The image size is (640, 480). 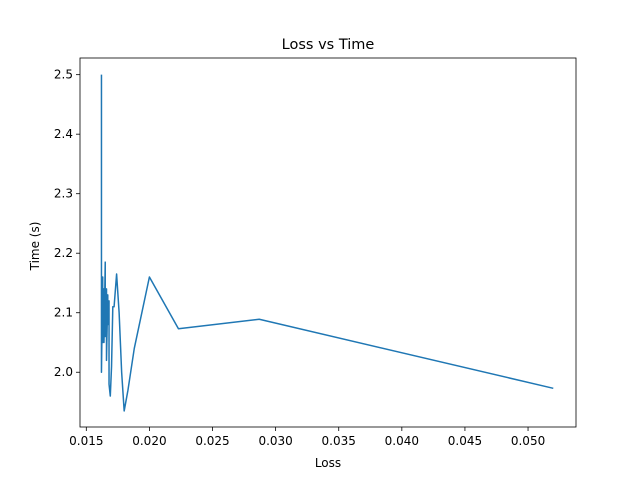 What do you see at coordinates (528, 441) in the screenshot?
I see `x-tick-label: 0.050` at bounding box center [528, 441].